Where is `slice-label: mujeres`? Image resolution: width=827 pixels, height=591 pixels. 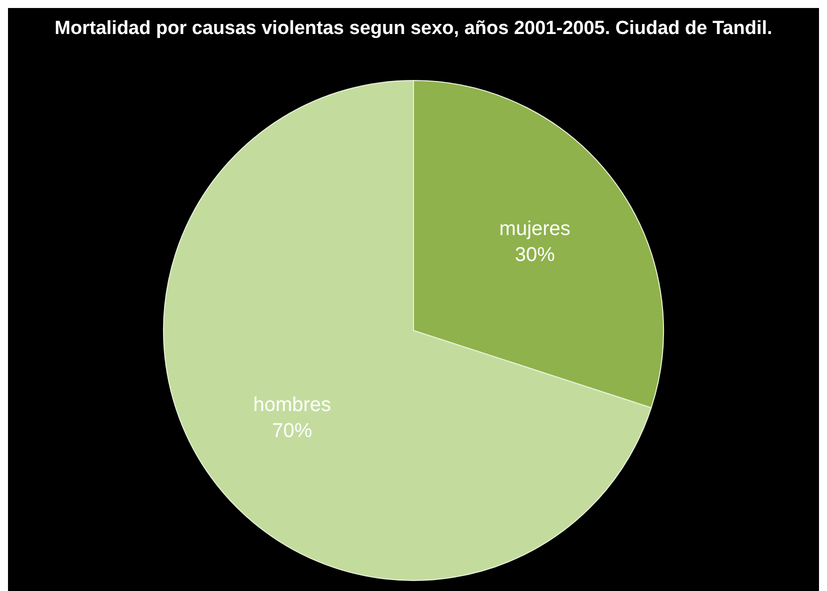
slice-label: mujeres is located at coordinates (534, 229).